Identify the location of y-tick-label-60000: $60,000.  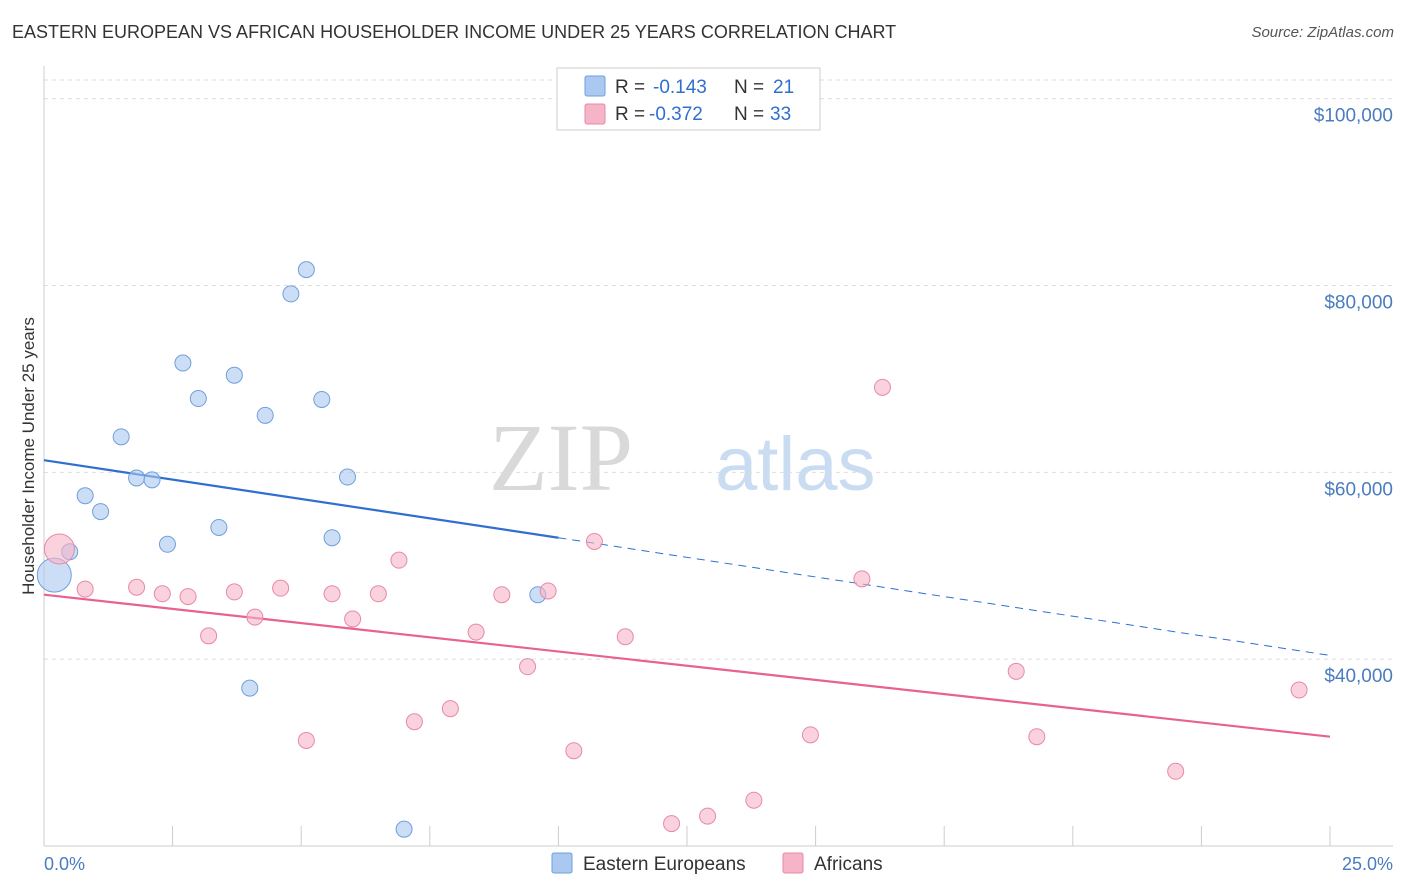
(1358, 489).